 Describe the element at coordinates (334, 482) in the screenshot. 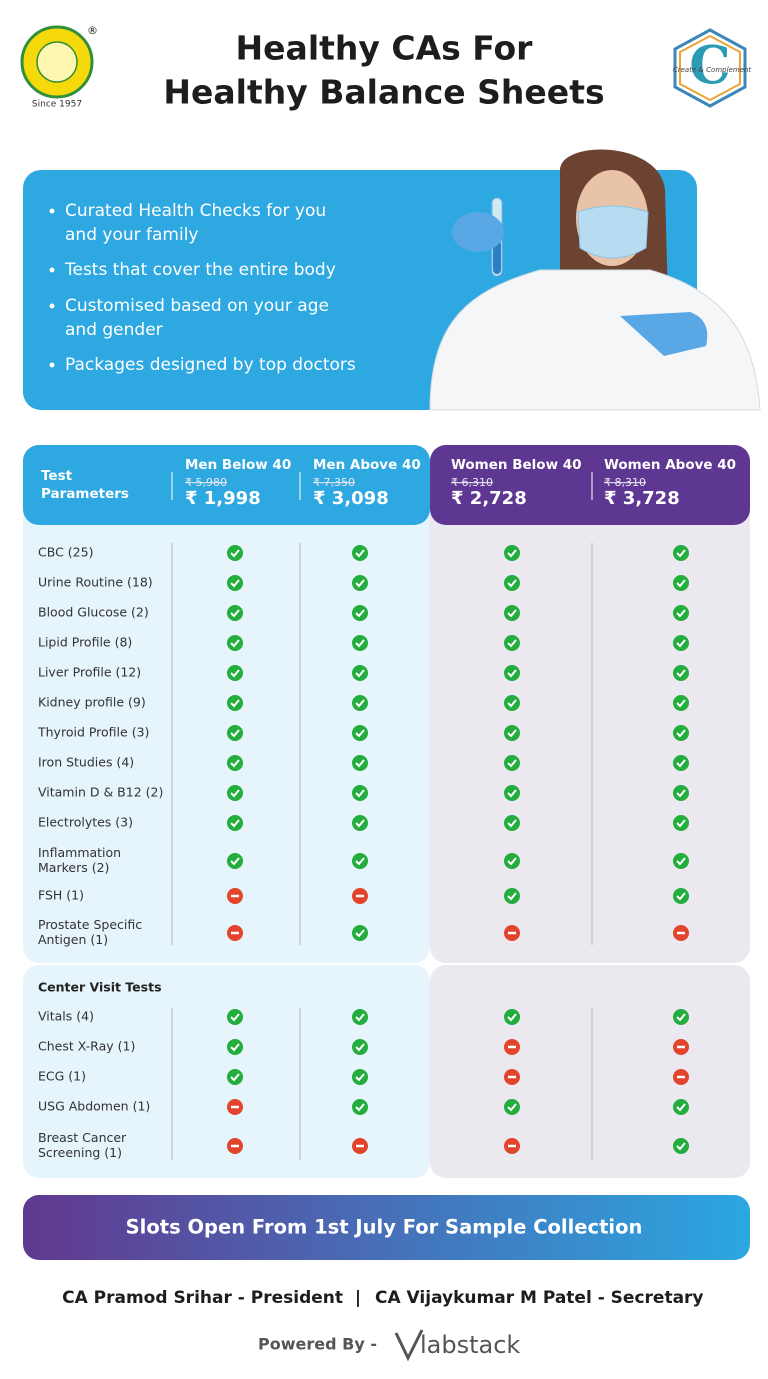

I see `original-price: ₹ 7,350` at that location.